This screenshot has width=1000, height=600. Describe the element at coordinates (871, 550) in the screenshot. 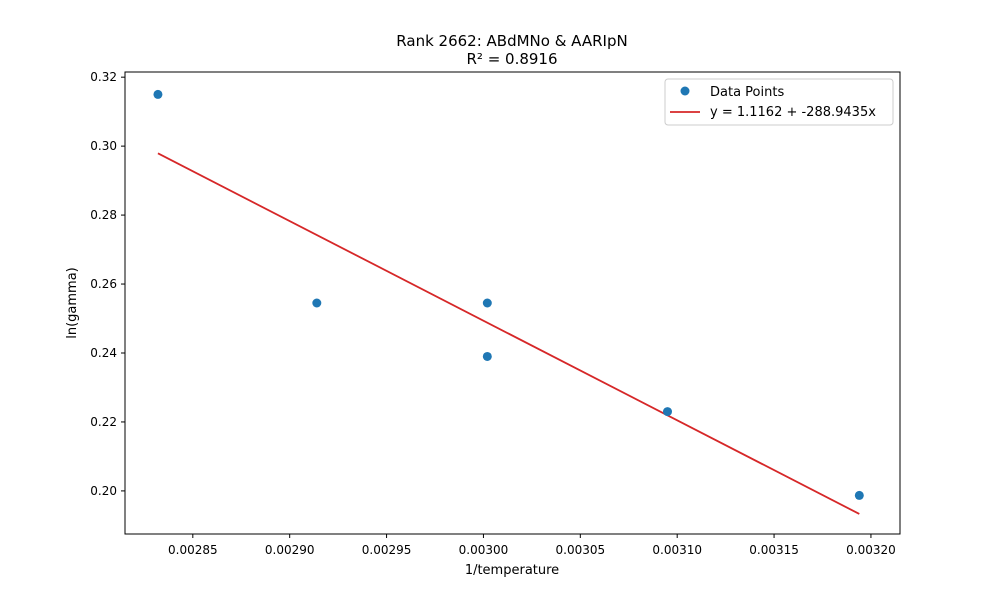

I see `x-tick-label: 0.00320` at that location.